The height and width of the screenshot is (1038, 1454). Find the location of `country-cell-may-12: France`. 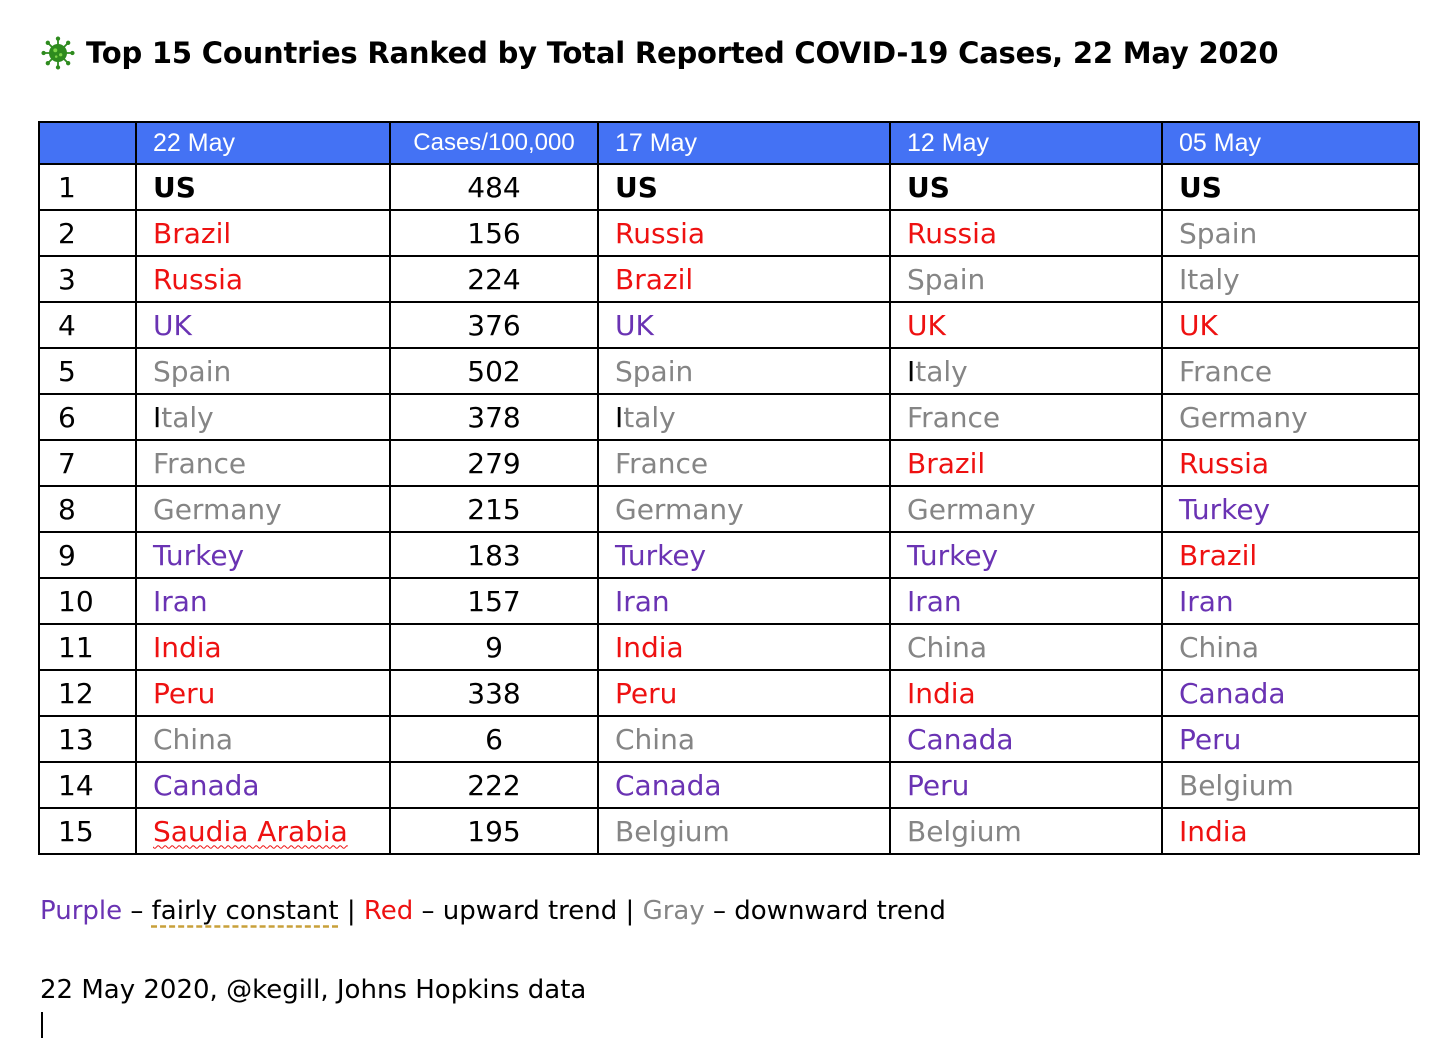

country-cell-may-12: France is located at coordinates (1026, 417).